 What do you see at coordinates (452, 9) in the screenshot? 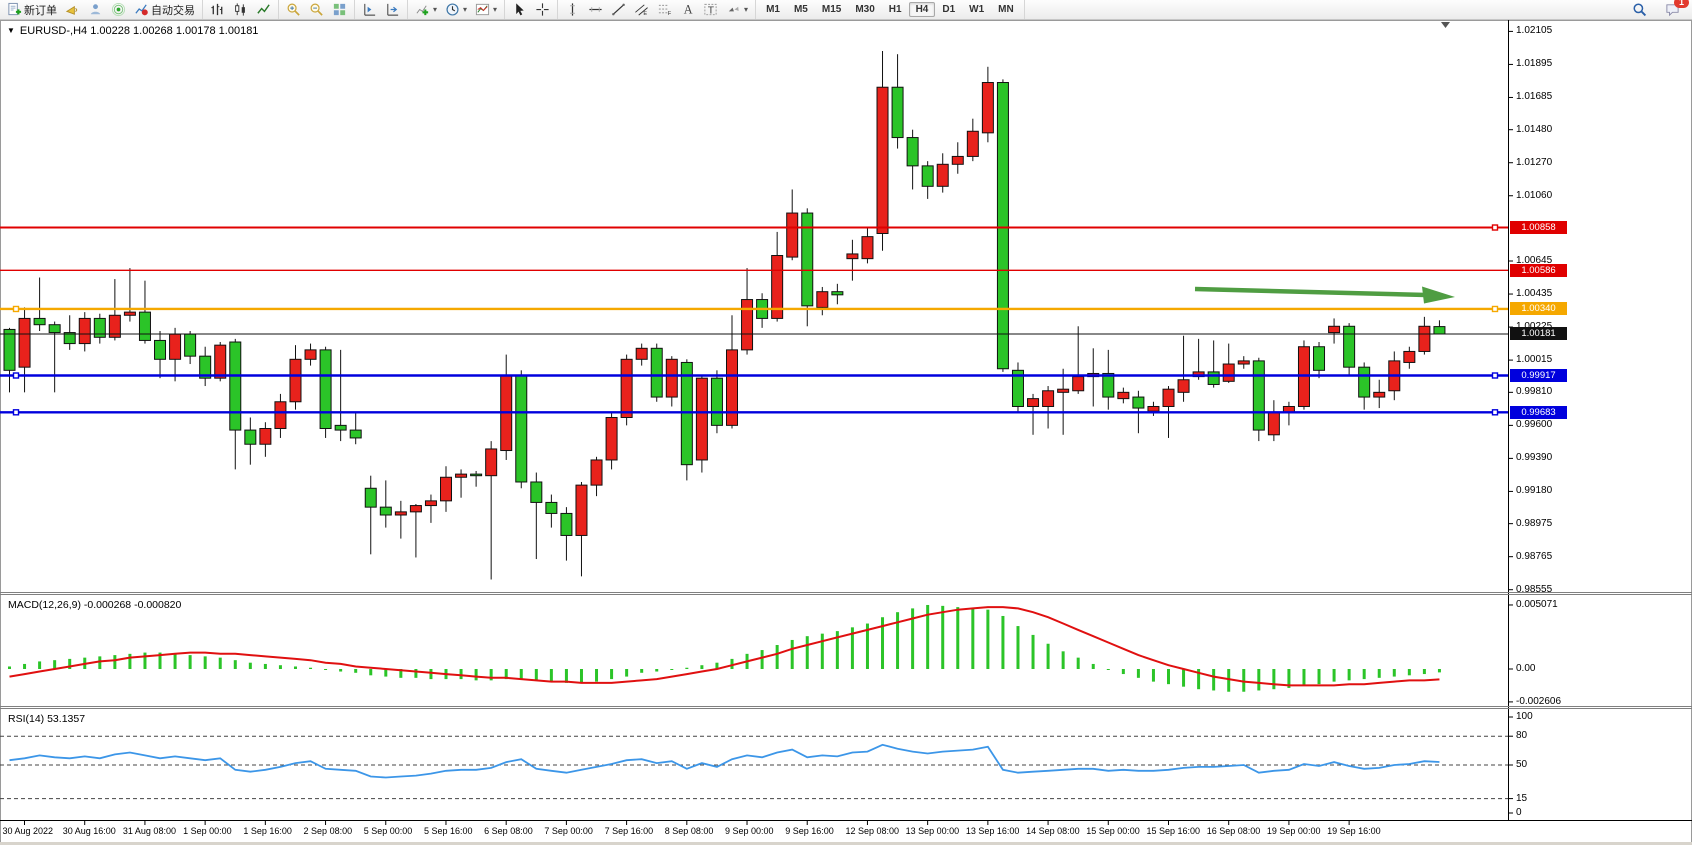
I see `periods-icon` at bounding box center [452, 9].